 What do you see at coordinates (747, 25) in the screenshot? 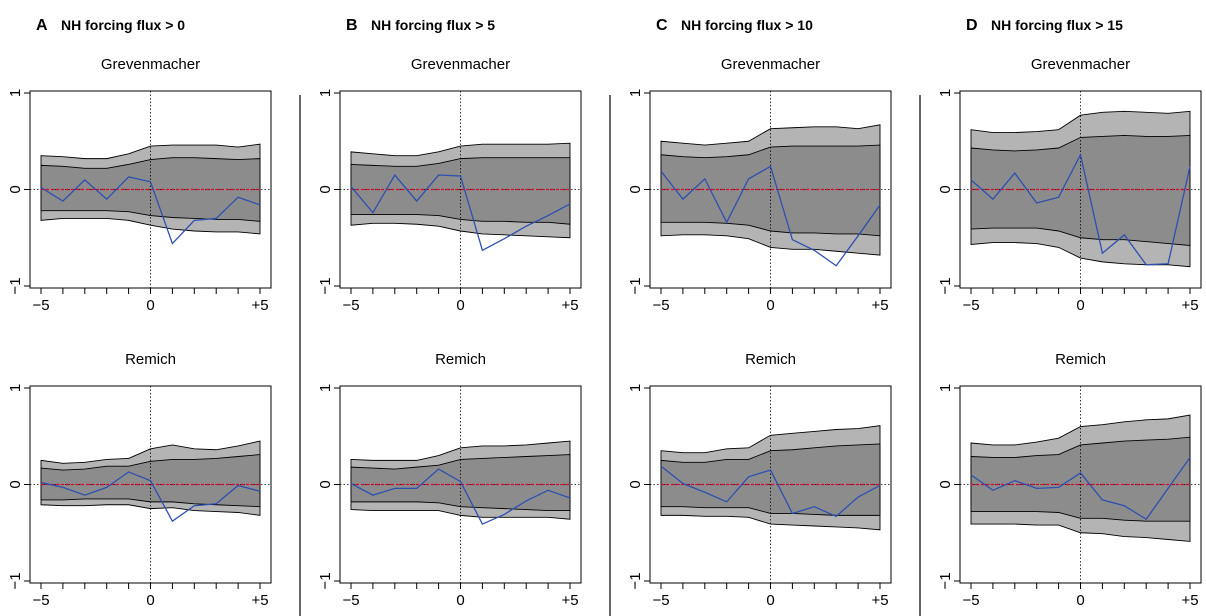
I see `panel-title: NH forcing flux > 10` at bounding box center [747, 25].